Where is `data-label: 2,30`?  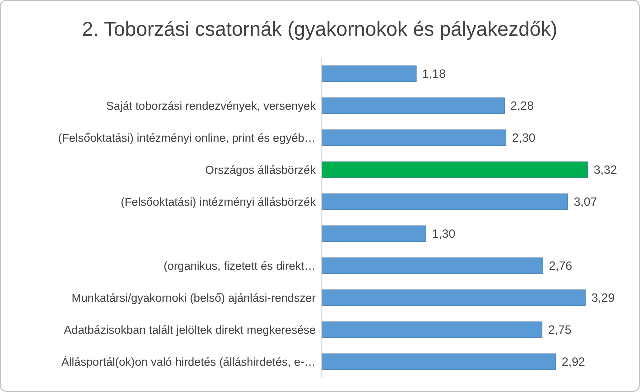
data-label: 2,30 is located at coordinates (524, 138).